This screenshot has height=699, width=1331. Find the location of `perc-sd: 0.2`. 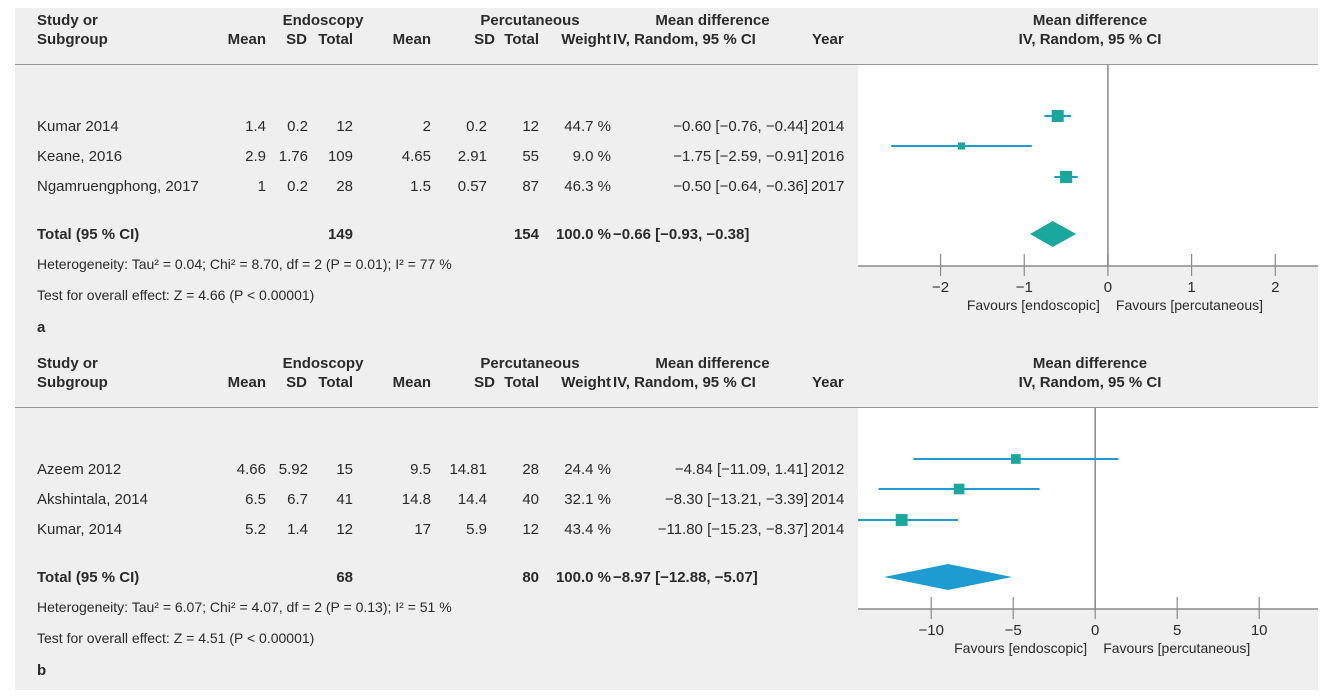

perc-sd: 0.2 is located at coordinates (476, 126).